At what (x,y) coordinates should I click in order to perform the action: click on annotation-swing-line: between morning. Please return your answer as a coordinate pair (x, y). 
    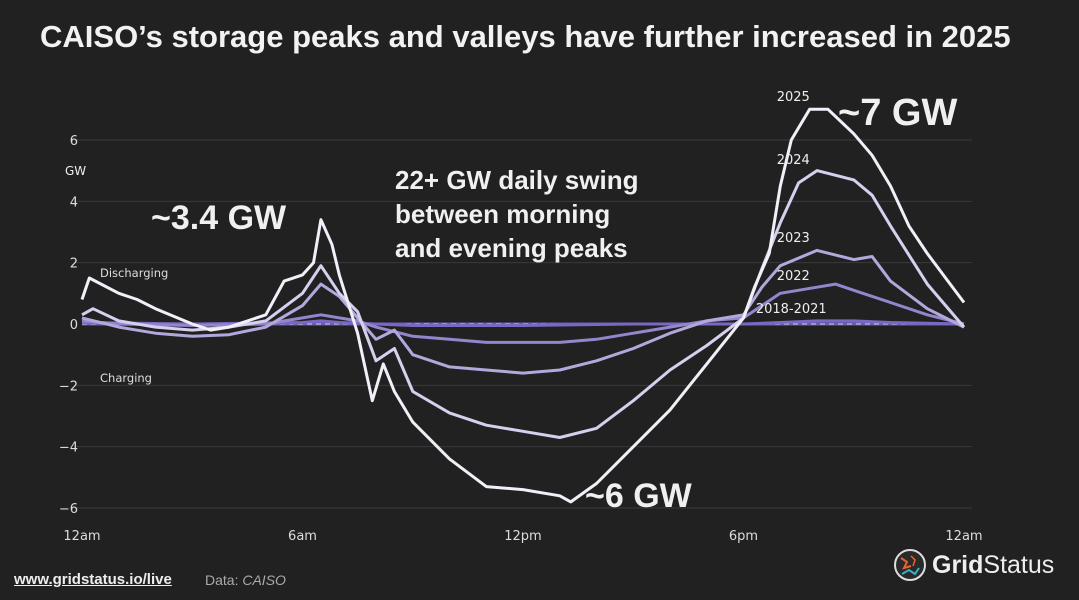
    Looking at the image, I should click on (502, 214).